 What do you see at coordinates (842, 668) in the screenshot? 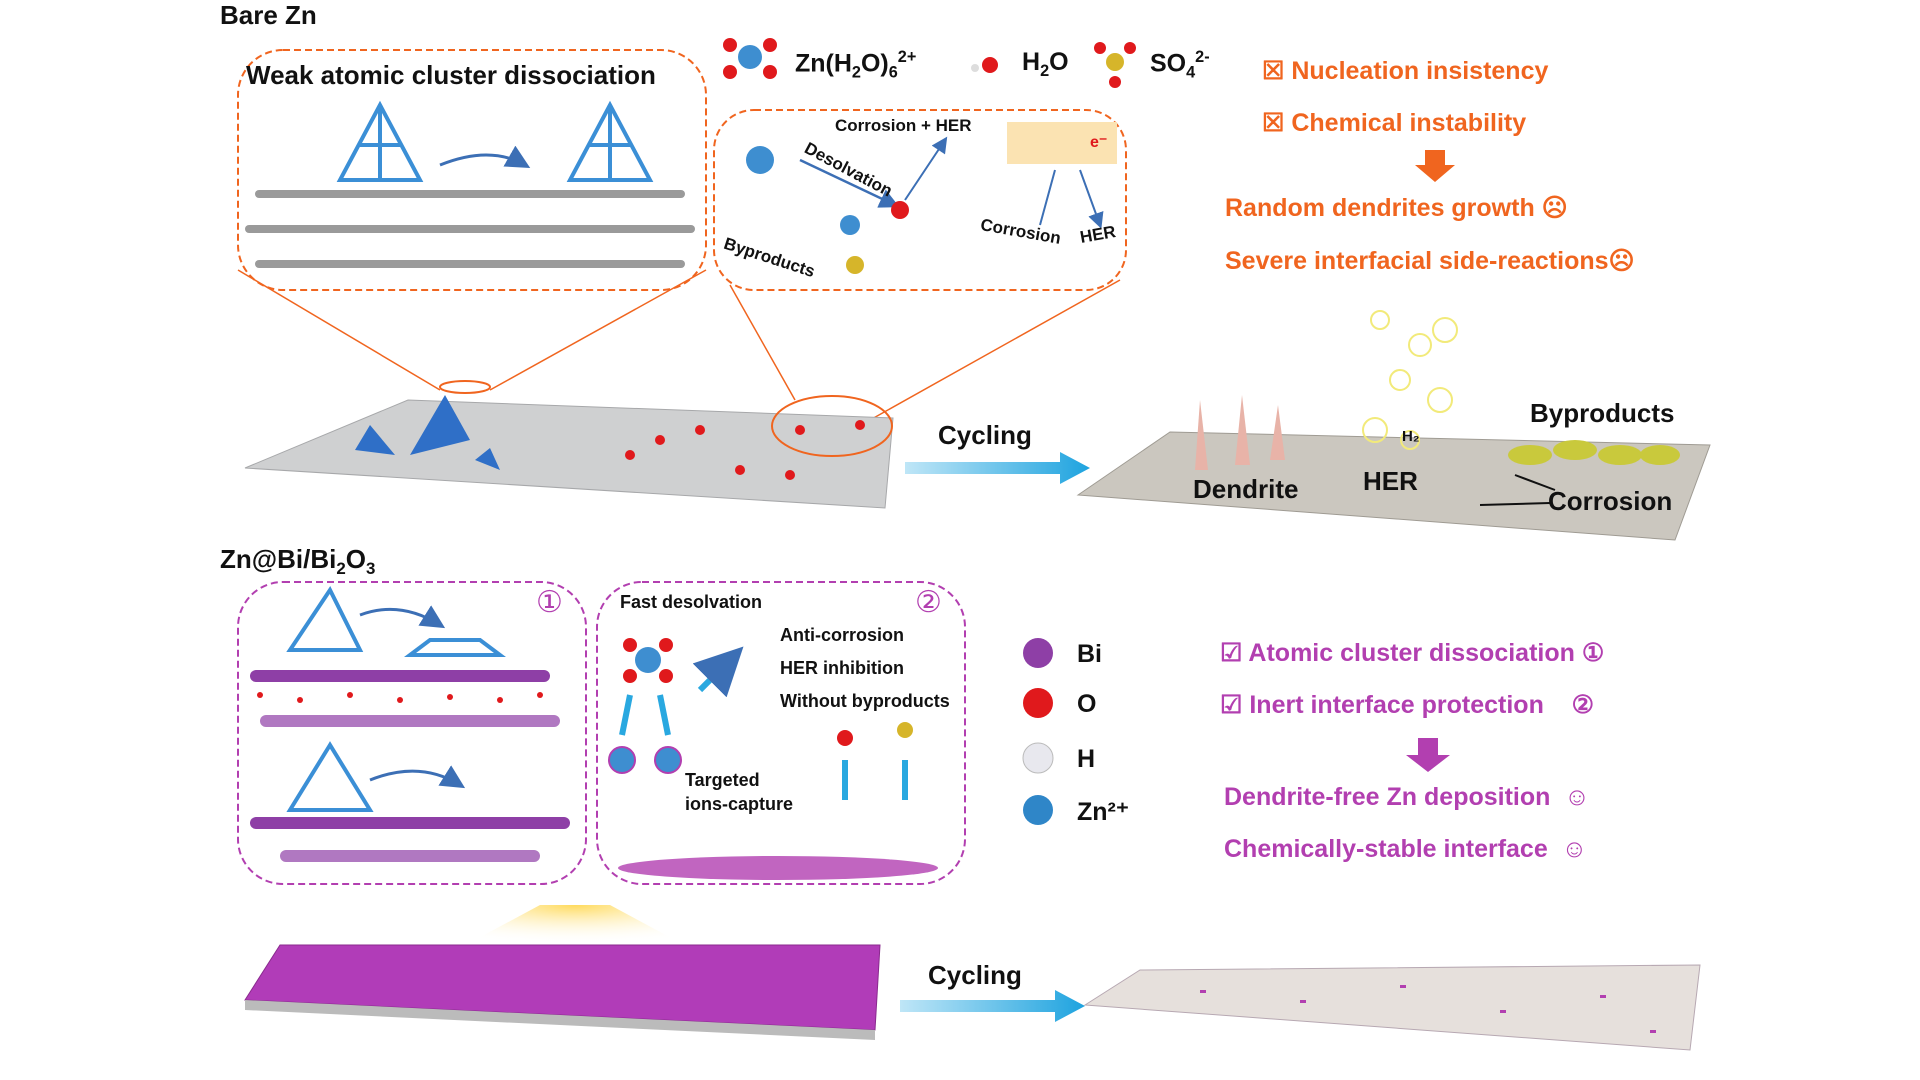
I see `her-inhibition-label: HER inhibition` at bounding box center [842, 668].